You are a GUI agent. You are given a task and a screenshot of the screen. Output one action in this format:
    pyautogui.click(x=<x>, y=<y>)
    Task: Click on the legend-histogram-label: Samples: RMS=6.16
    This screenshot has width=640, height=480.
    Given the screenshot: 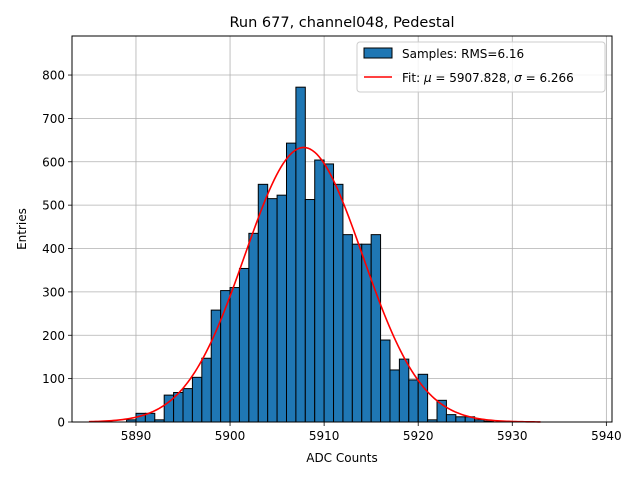 What is the action you would take?
    pyautogui.click(x=463, y=54)
    